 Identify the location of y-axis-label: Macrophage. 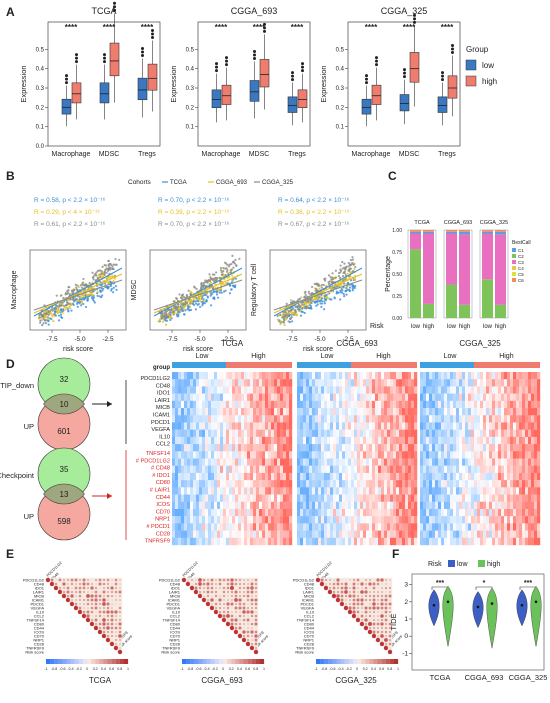
(14, 289).